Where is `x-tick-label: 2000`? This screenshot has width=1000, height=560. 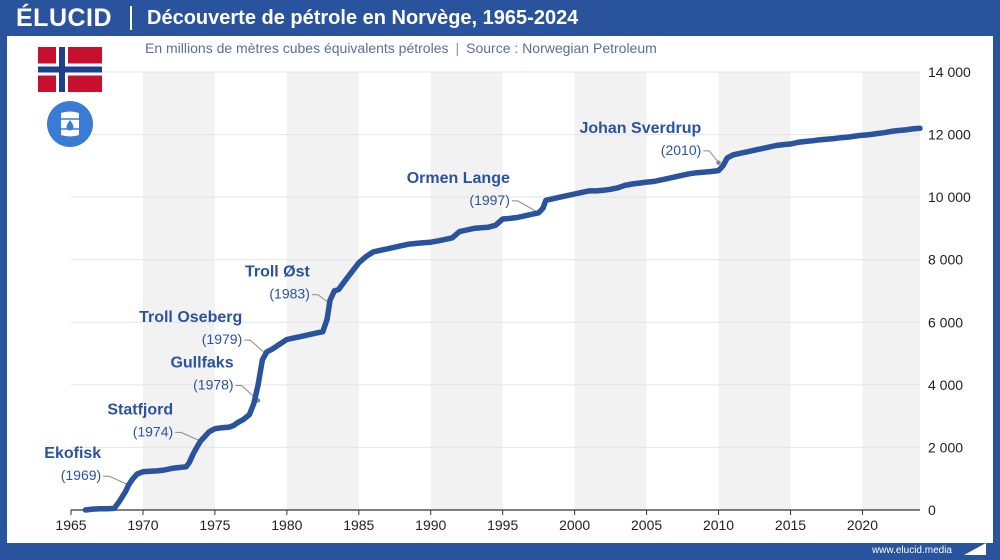
x-tick-label: 2000 is located at coordinates (574, 525).